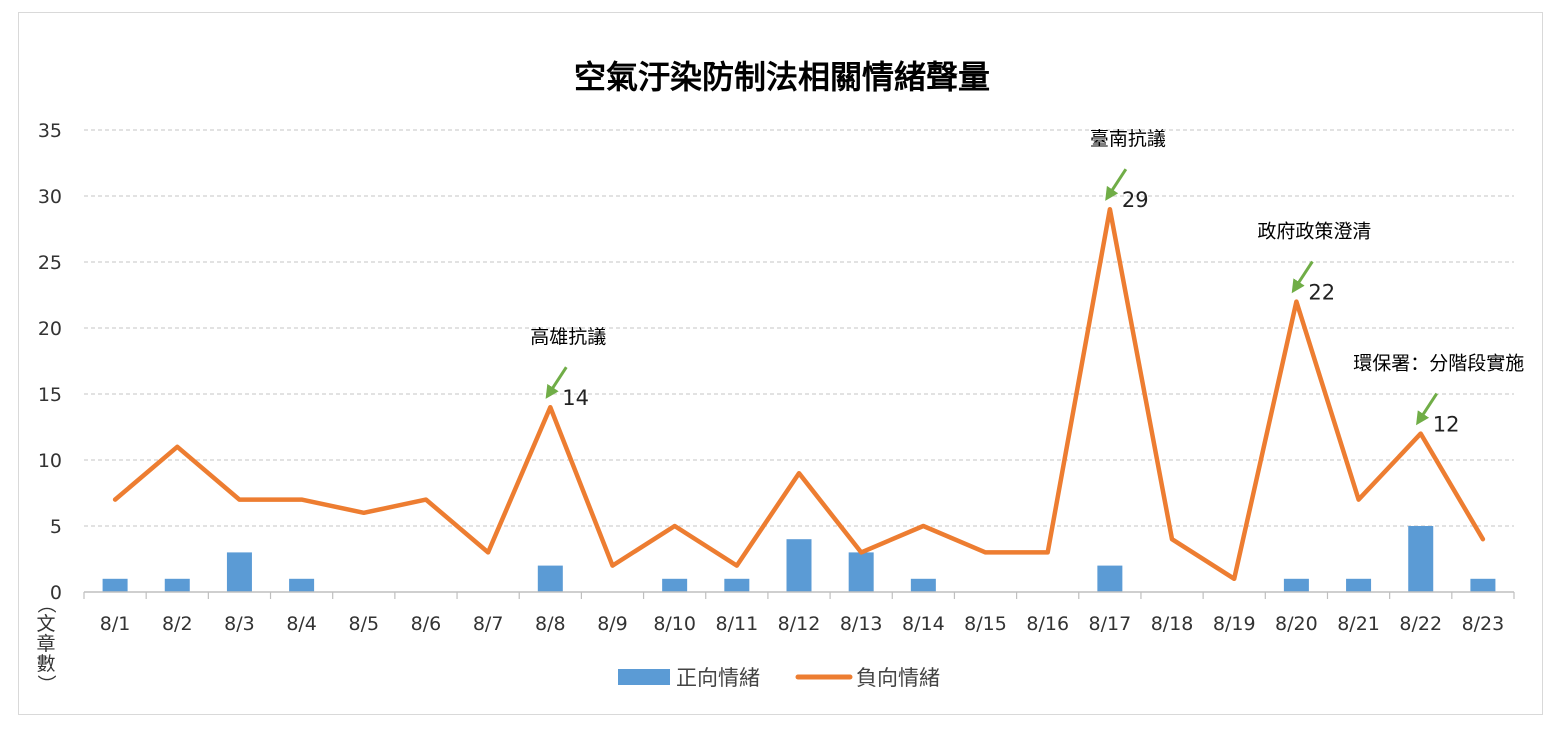 The width and height of the screenshot is (1556, 730). I want to click on annotation-text: 環保署：分階段實施, so click(1438, 364).